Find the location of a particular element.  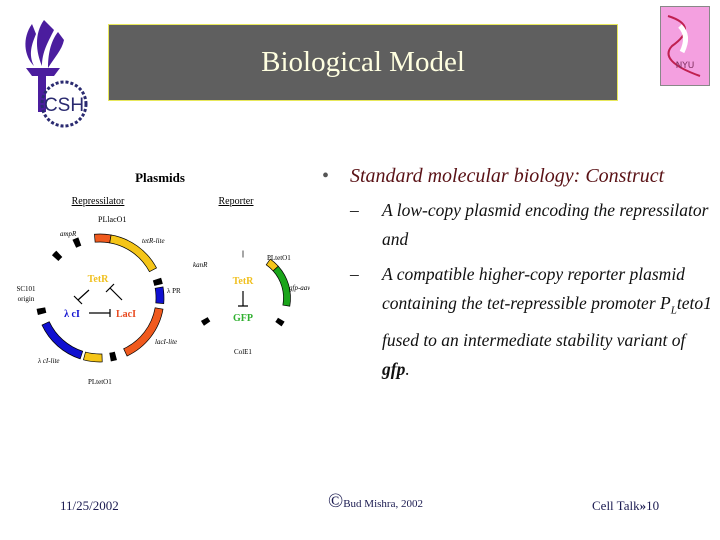

footer-page: Cell Talk»10 is located at coordinates (626, 505).